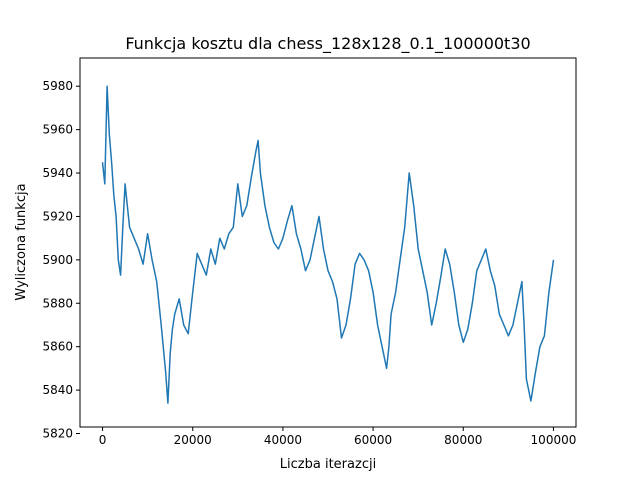  Describe the element at coordinates (57, 434) in the screenshot. I see `y-tick-label: 5820` at that location.